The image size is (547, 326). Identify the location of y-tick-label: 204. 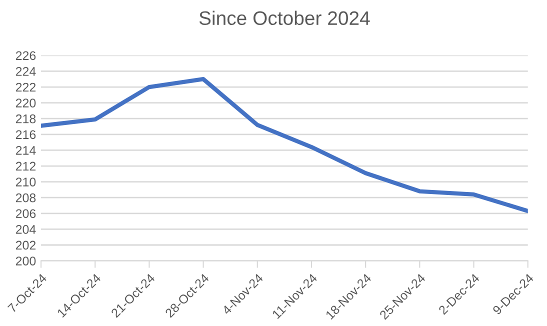
(26, 229).